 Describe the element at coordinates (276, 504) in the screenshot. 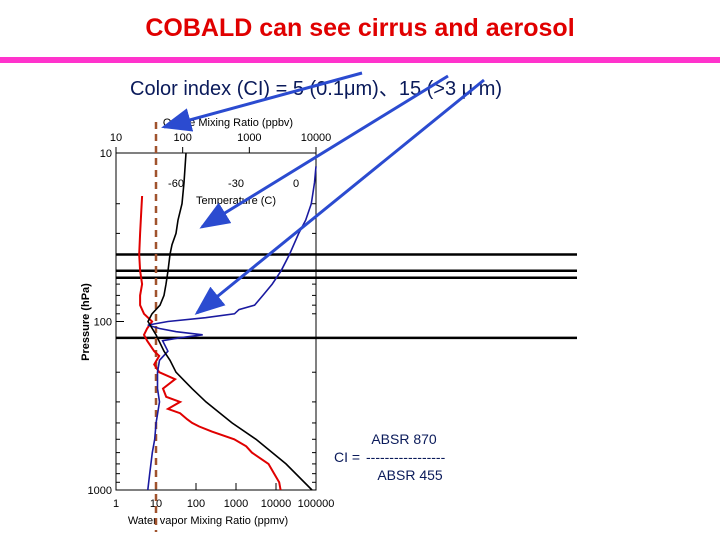

I see `bottom-tick-label: 10000` at that location.